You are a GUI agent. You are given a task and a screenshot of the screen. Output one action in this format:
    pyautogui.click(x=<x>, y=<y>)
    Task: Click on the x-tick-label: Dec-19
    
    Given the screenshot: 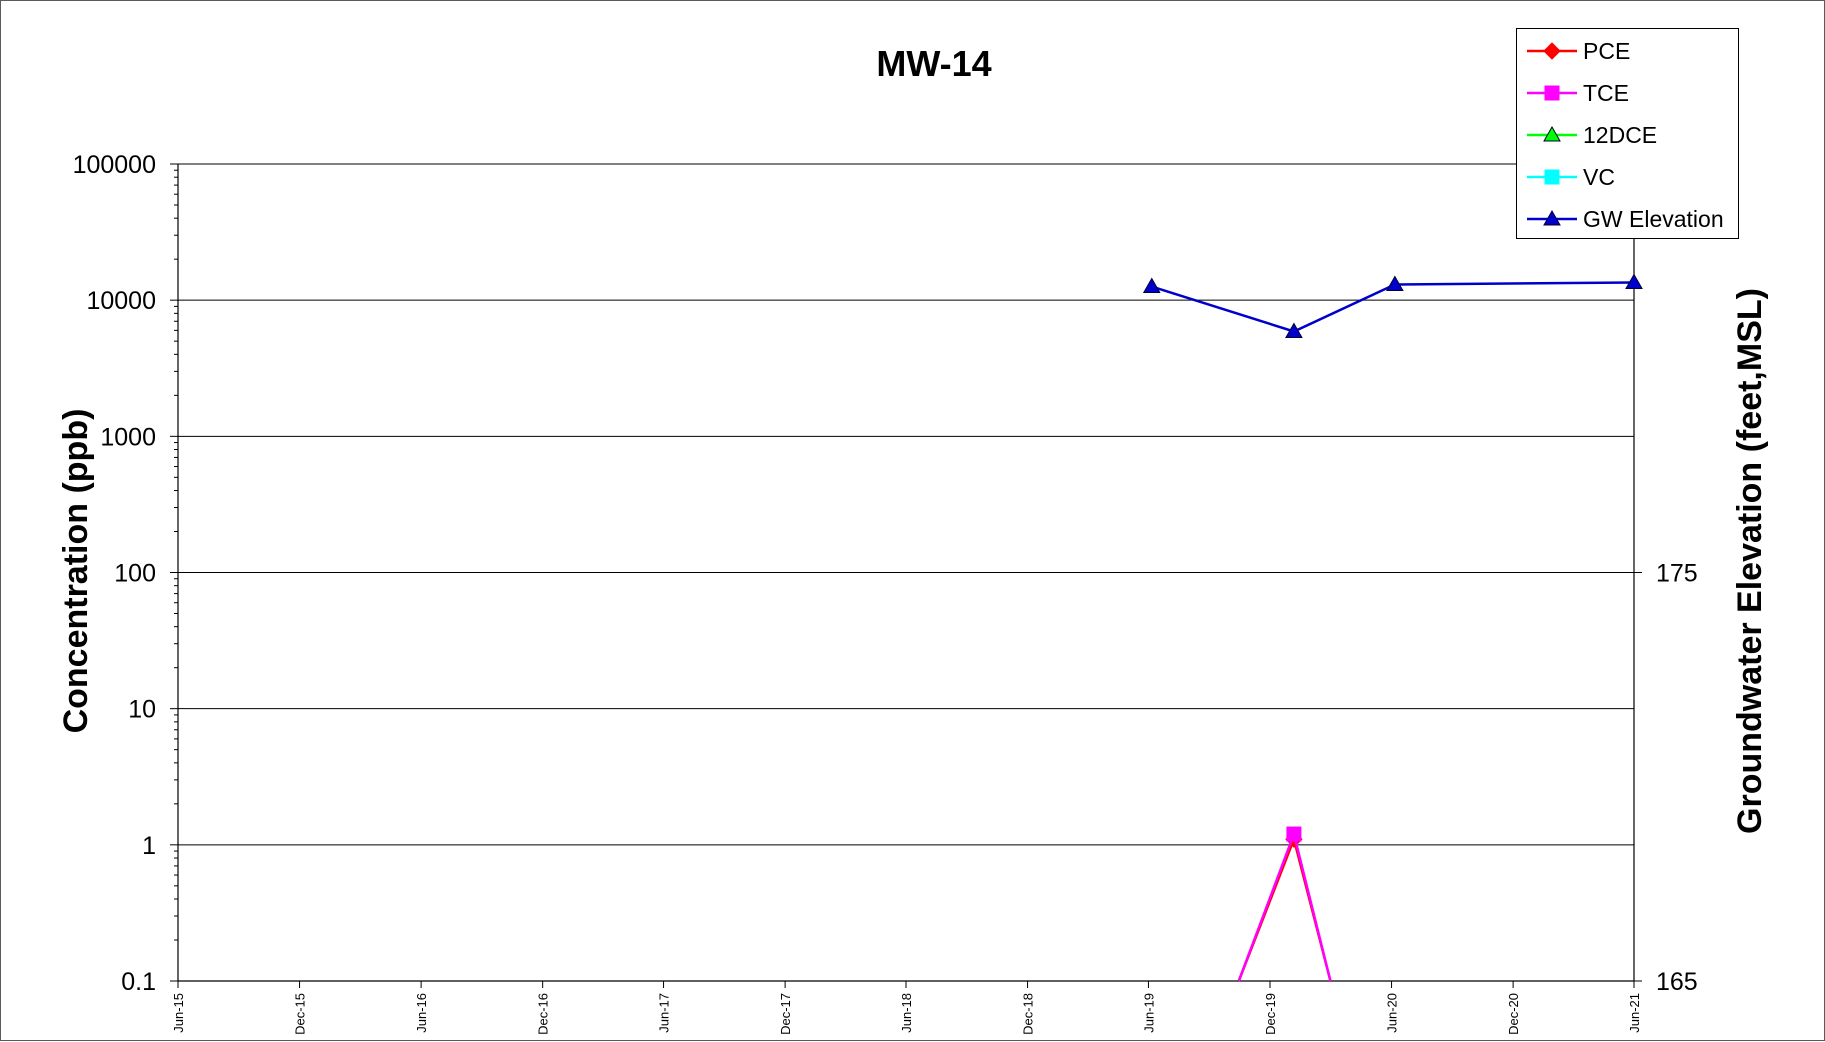 What is the action you would take?
    pyautogui.click(x=1270, y=1014)
    